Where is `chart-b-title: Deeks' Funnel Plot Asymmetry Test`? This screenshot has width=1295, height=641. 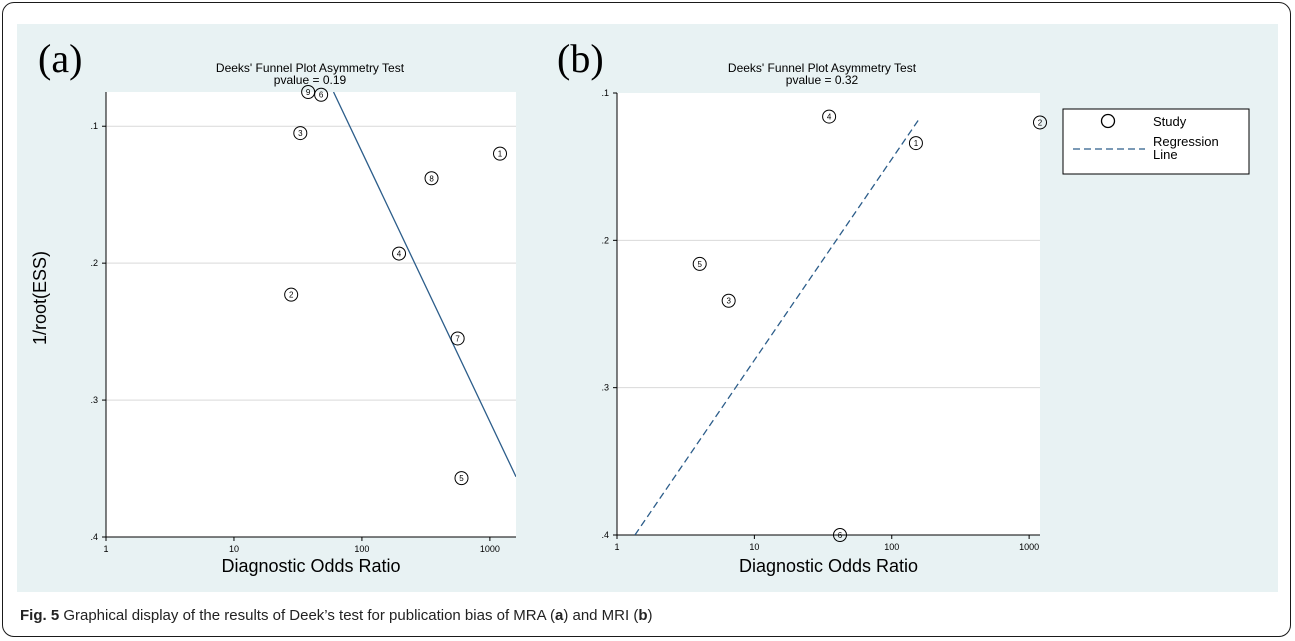
chart-b-title: Deeks' Funnel Plot Asymmetry Test is located at coordinates (822, 68).